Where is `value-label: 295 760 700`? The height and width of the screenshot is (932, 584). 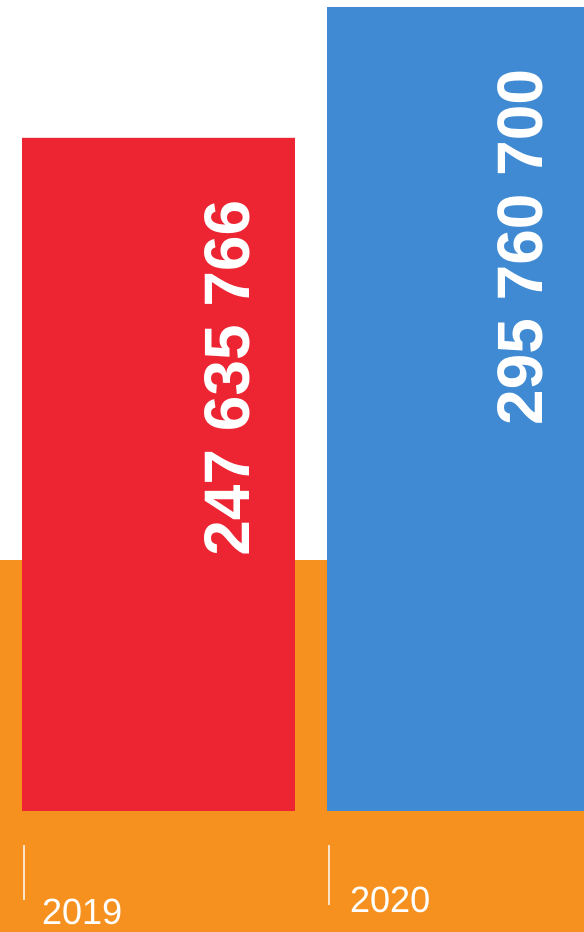
value-label: 295 760 700 is located at coordinates (520, 247).